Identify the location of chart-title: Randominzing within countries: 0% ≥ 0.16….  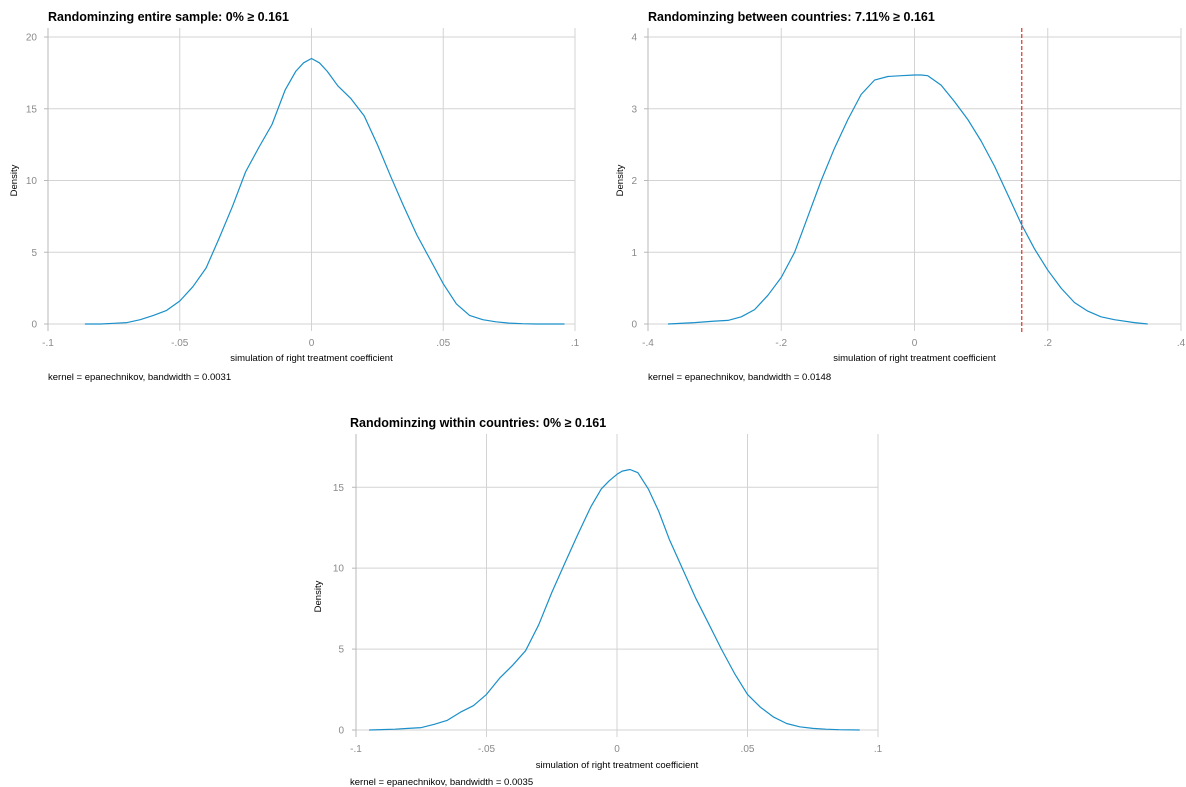
(478, 423).